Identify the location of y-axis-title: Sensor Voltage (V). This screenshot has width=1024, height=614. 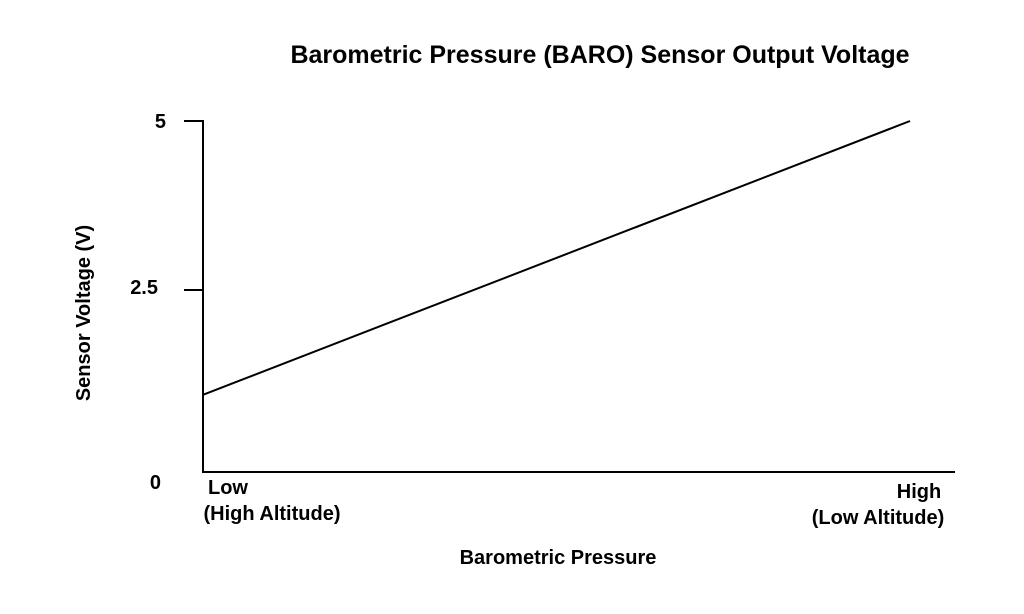
(84, 313).